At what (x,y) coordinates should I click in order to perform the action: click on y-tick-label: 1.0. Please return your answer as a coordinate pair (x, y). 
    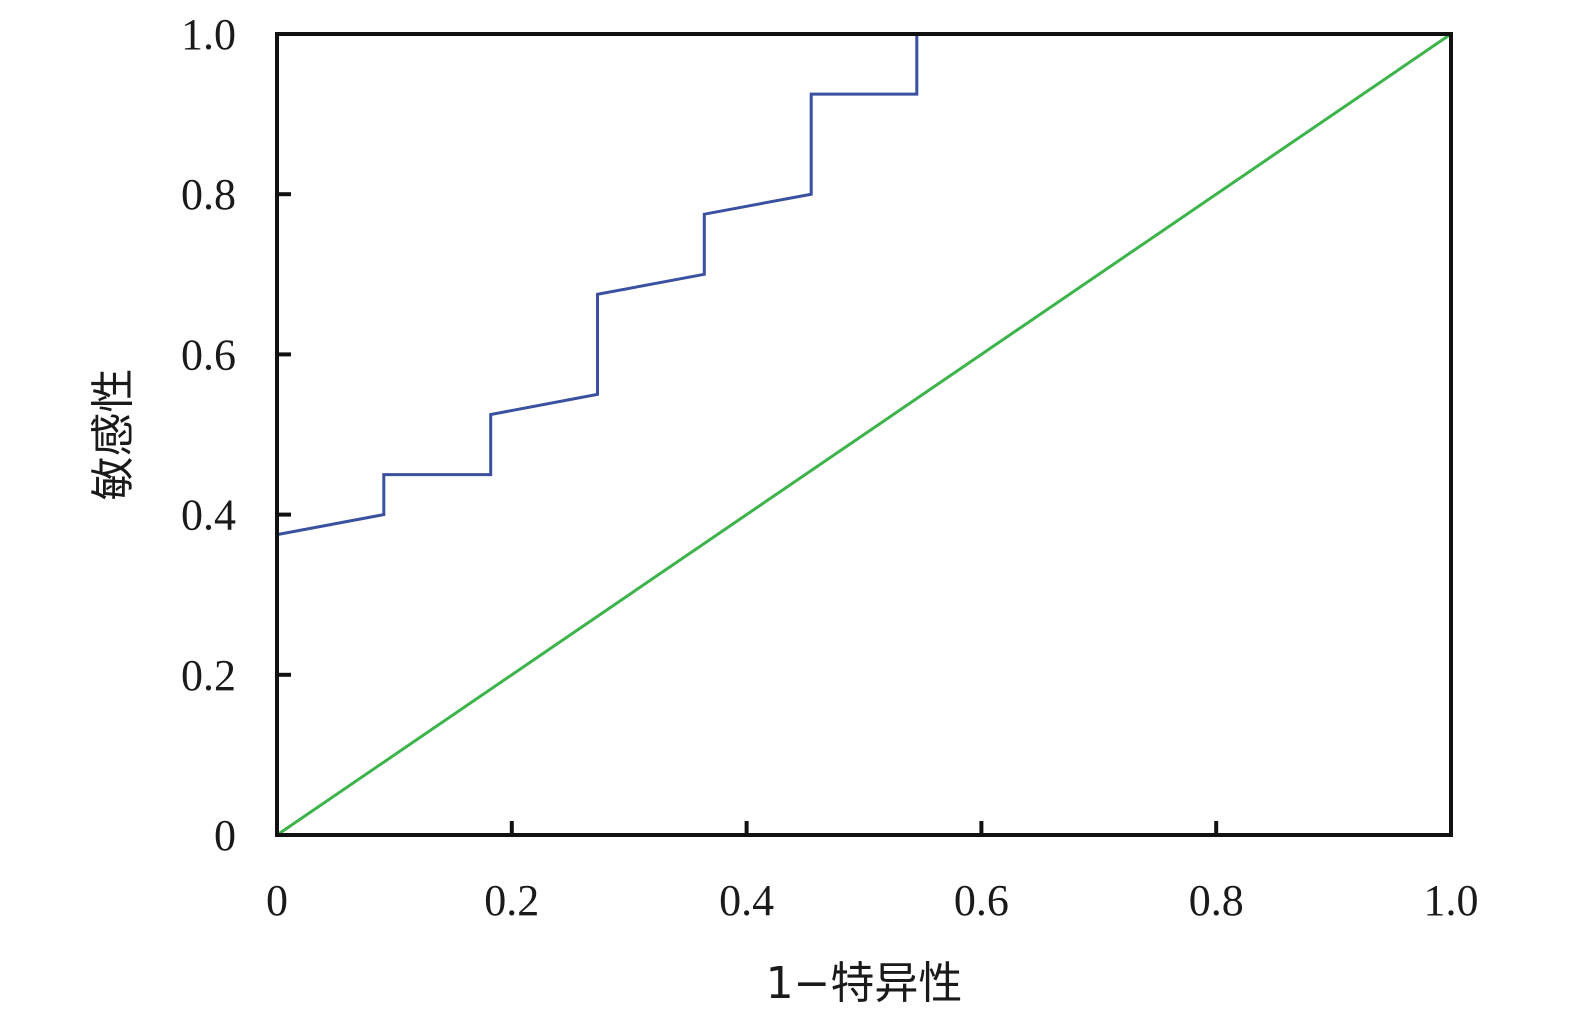
    Looking at the image, I should click on (208, 34).